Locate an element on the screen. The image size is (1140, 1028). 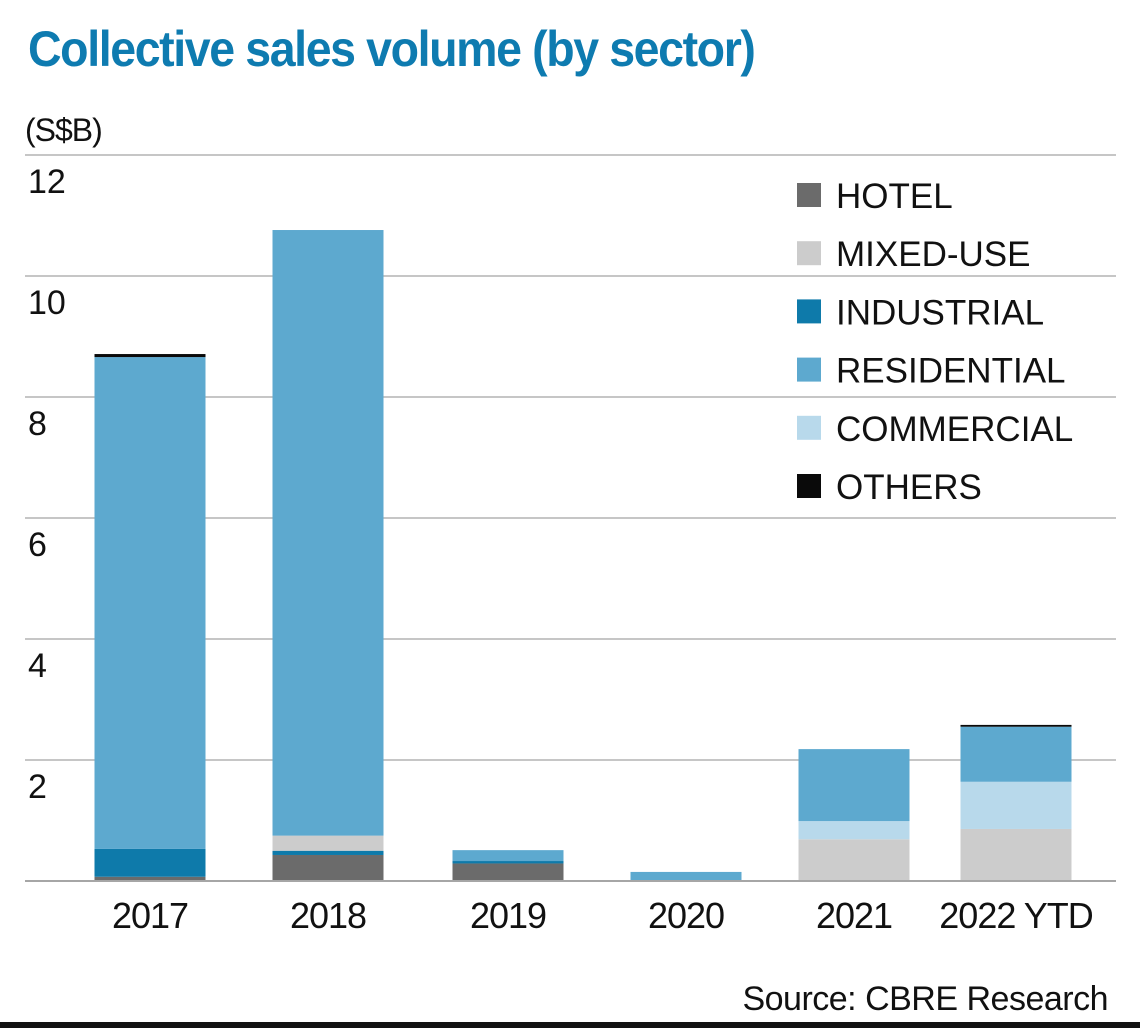
y-tick-label: 10 is located at coordinates (47, 303).